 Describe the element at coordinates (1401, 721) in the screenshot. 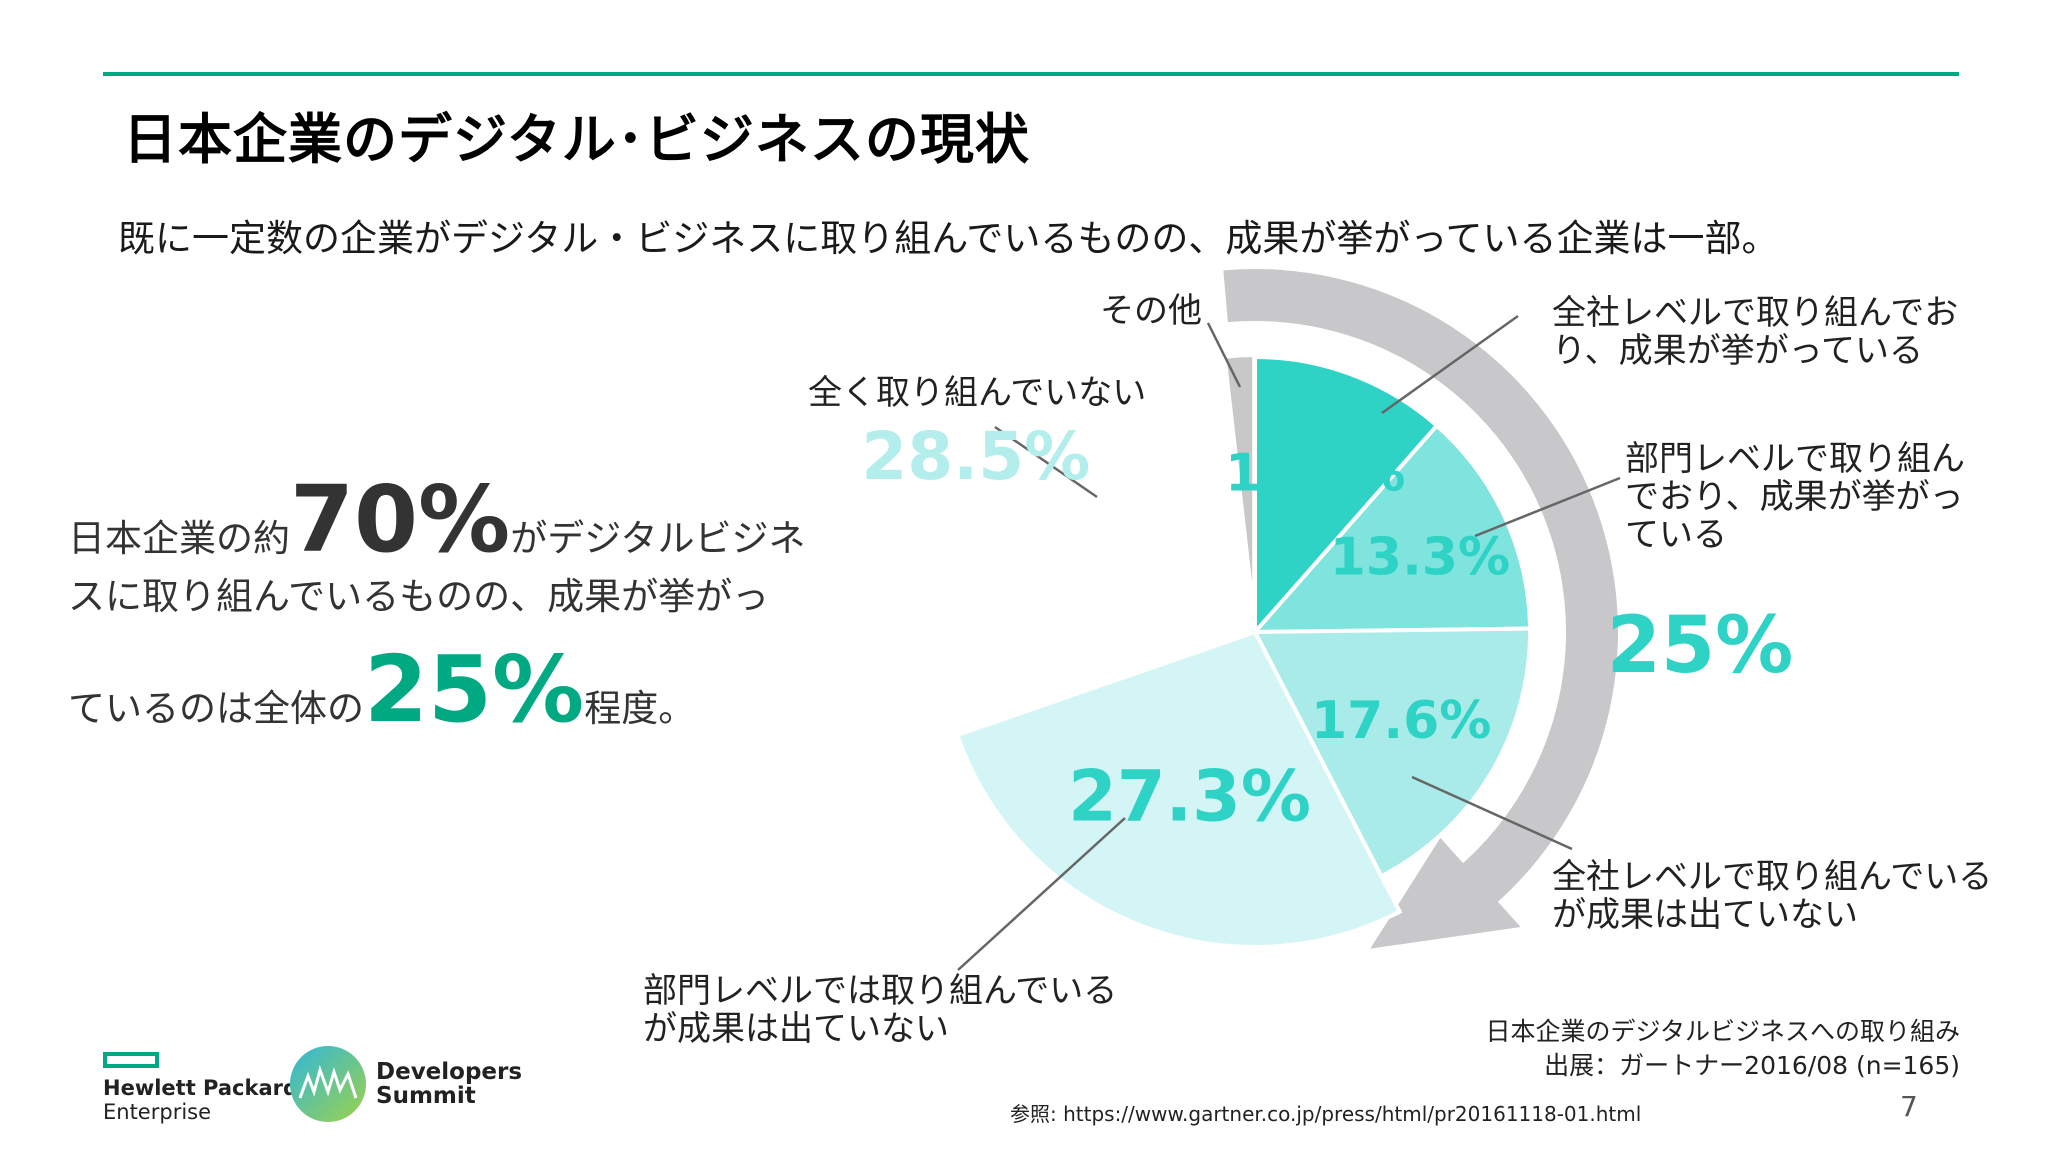

I see `pie-slice-3-value-label: 17.6%` at that location.